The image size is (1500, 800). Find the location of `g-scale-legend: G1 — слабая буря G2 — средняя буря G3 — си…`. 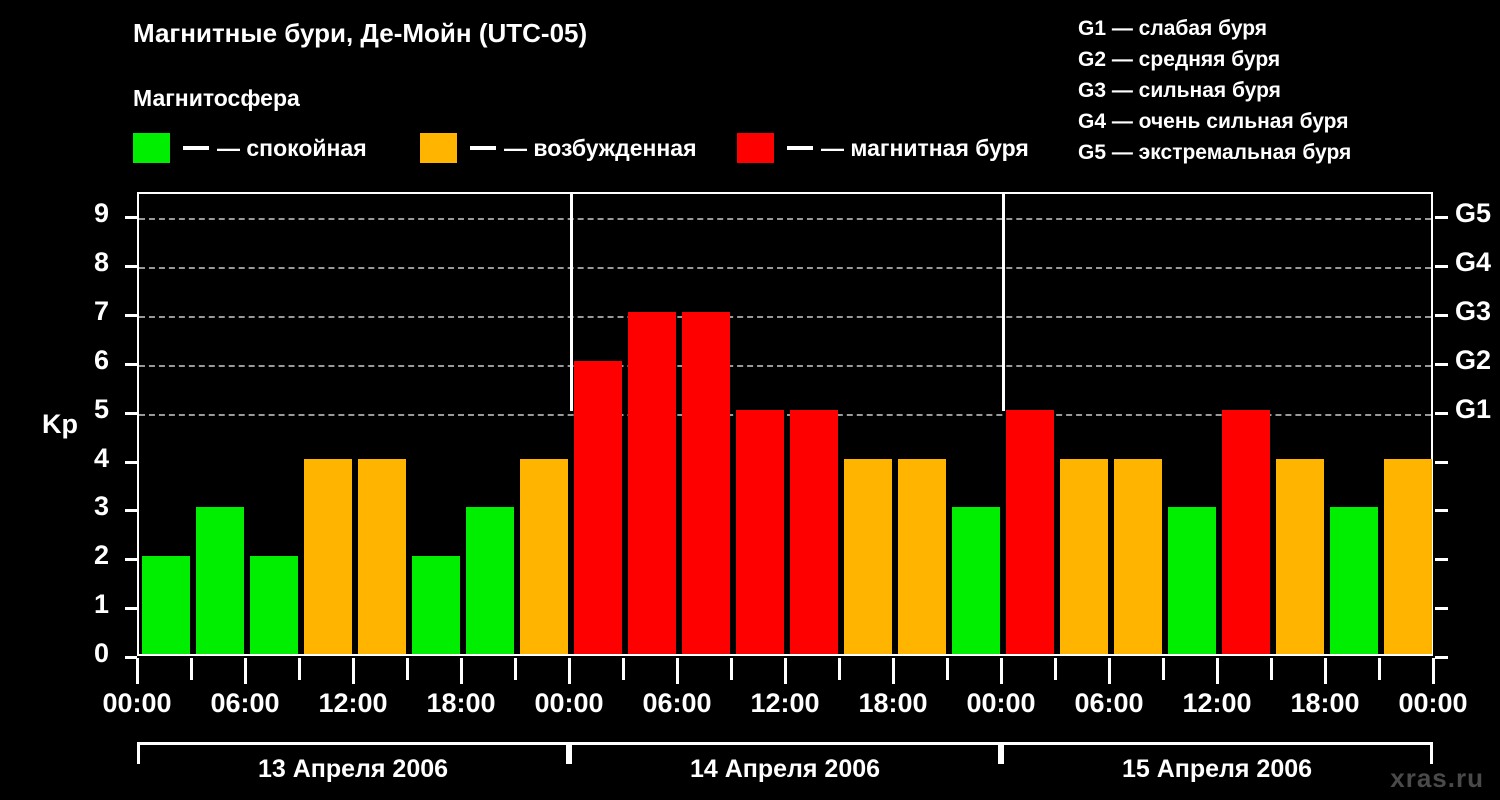

g-scale-legend: G1 — слабая буря G2 — средняя буря G3 — си… is located at coordinates (1288, 90).